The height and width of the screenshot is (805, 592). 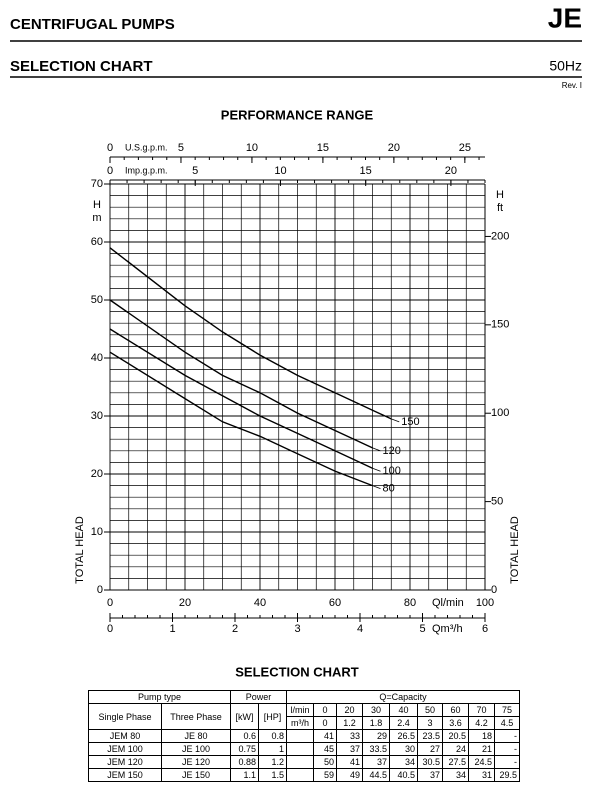 What do you see at coordinates (125, 736) in the screenshot?
I see `data-cell: JEM 80` at bounding box center [125, 736].